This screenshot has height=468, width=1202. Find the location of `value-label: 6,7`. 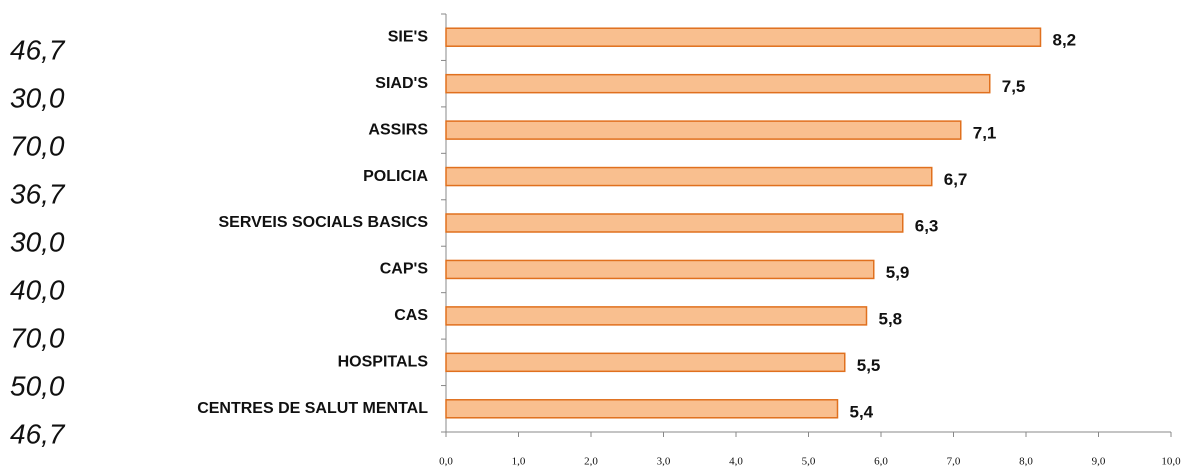

value-label: 6,7 is located at coordinates (956, 179).